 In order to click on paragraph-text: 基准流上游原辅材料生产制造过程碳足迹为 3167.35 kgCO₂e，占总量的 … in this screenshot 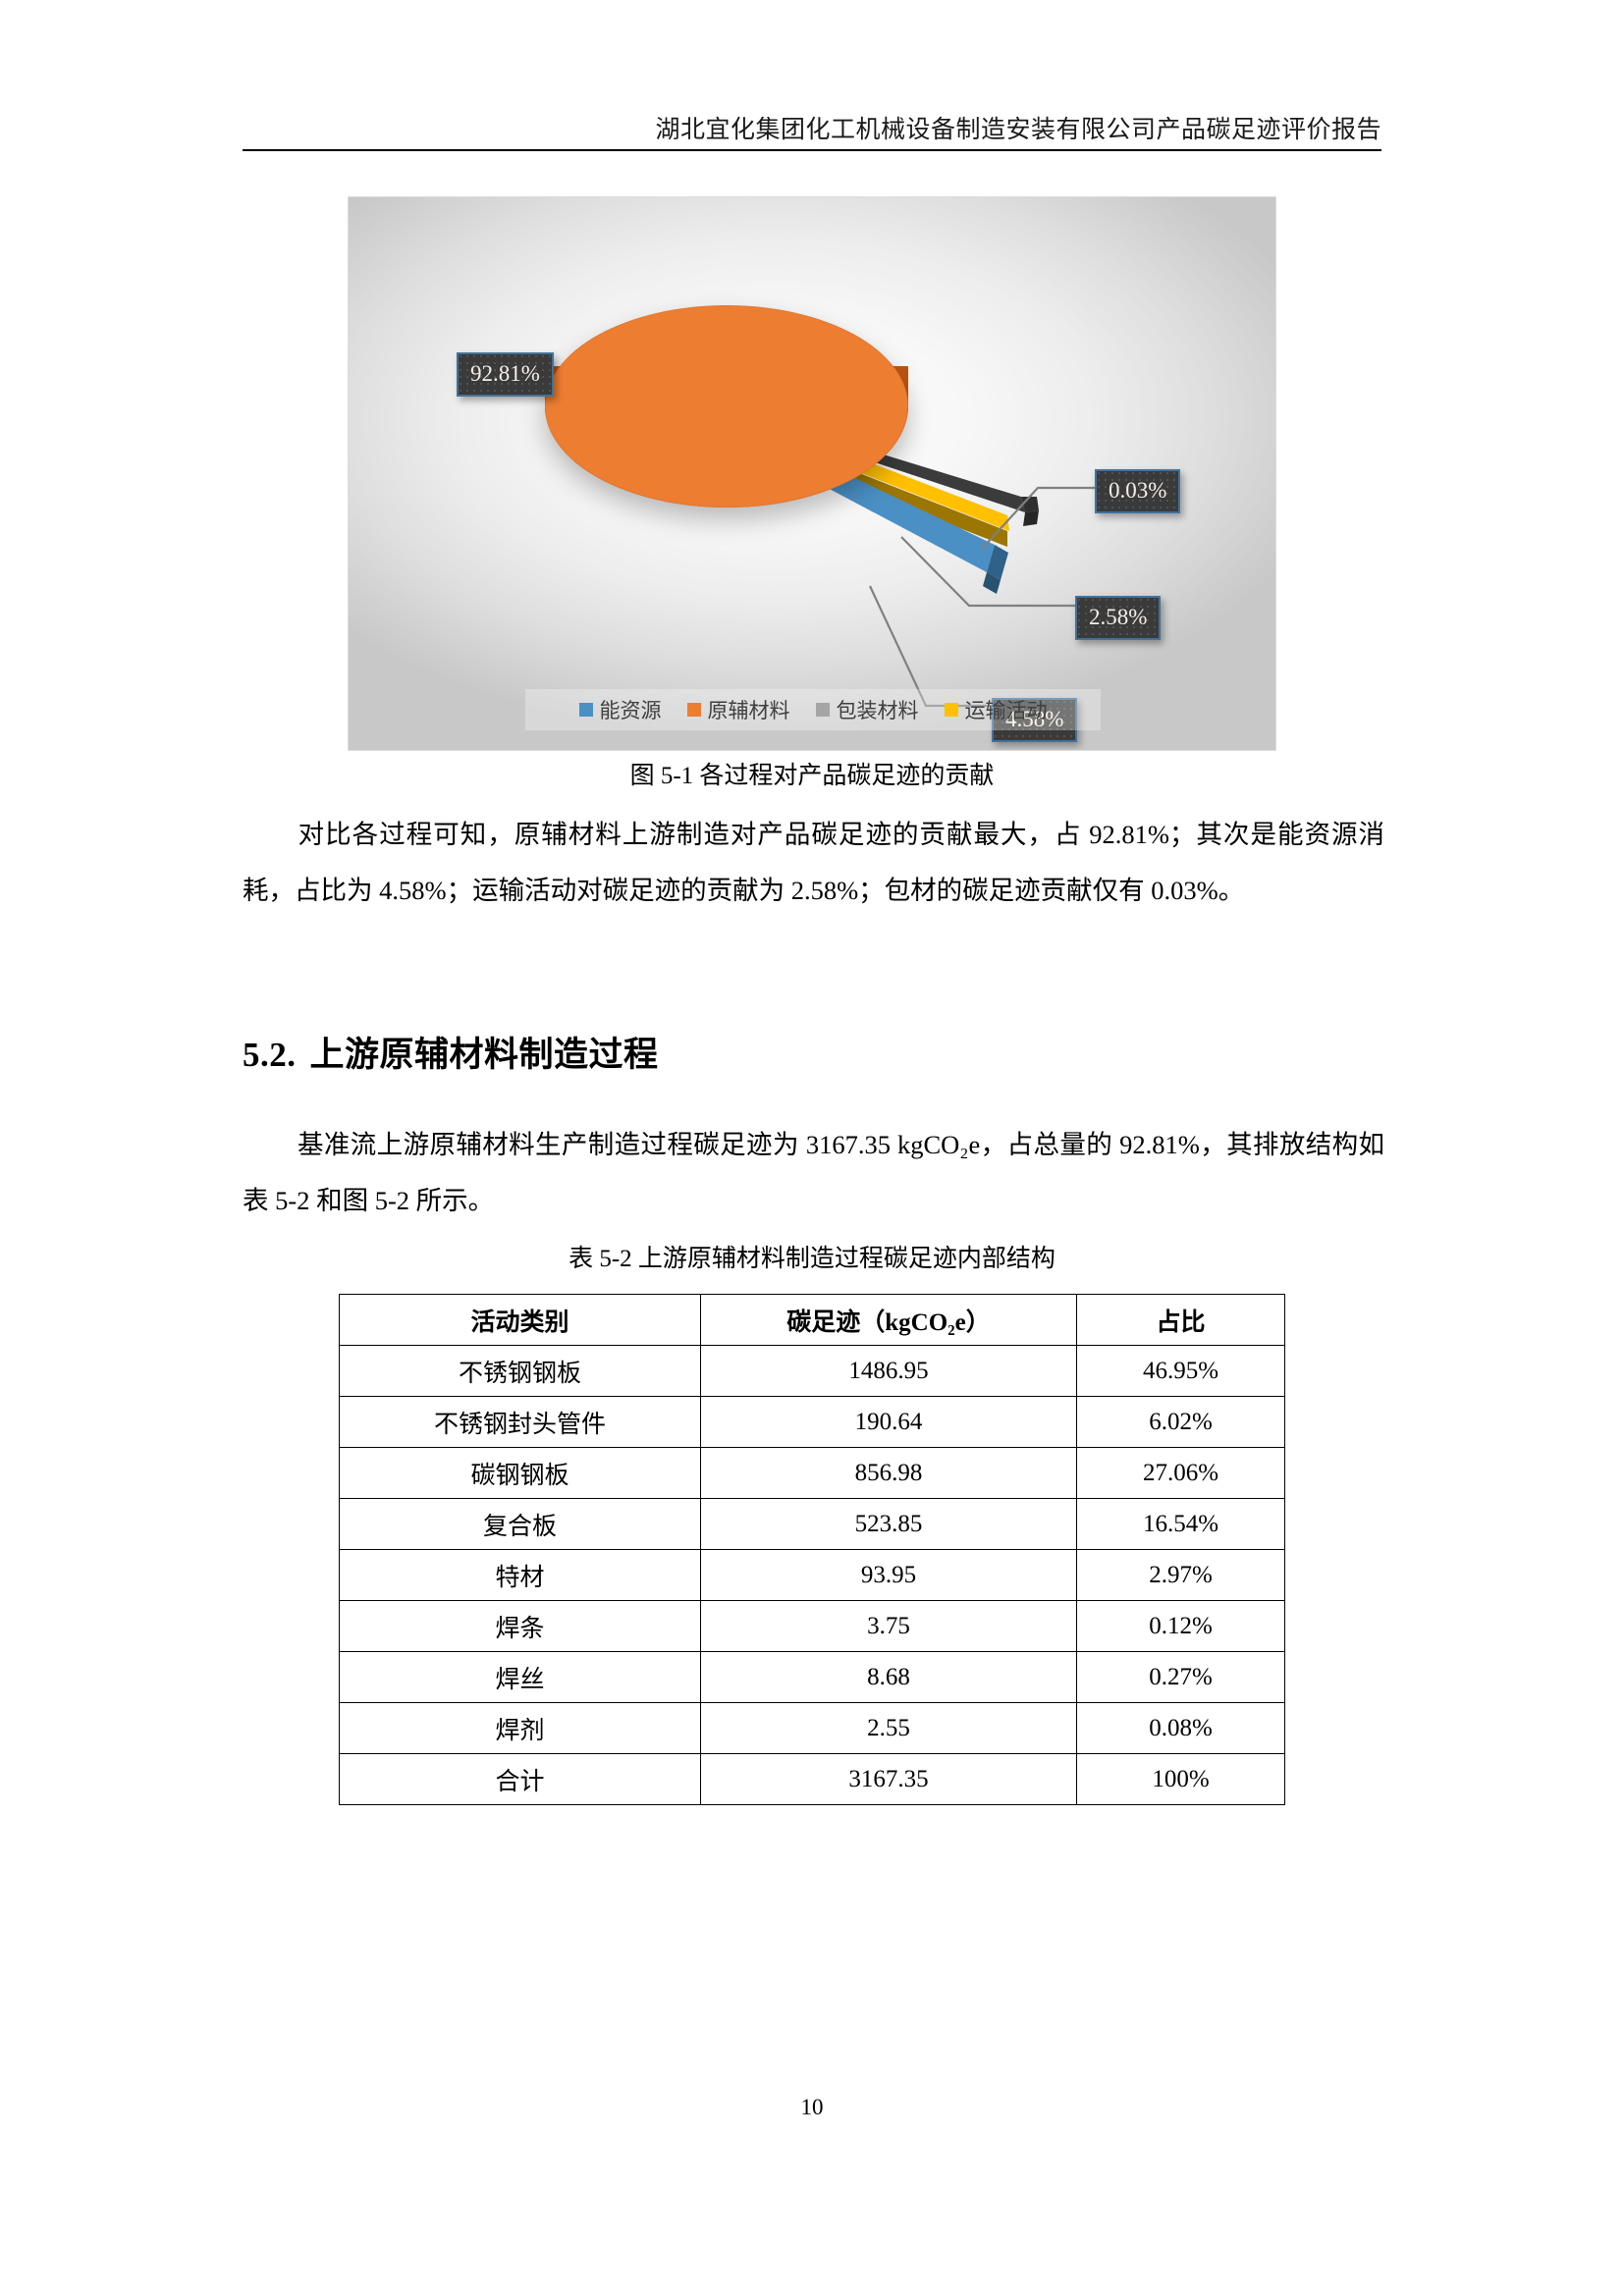, I will do `click(813, 1172)`.